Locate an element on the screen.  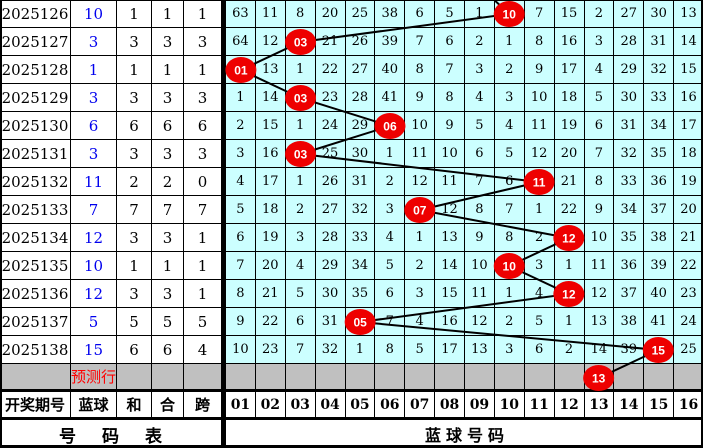
miss-count-cell: 32 is located at coordinates (629, 154).